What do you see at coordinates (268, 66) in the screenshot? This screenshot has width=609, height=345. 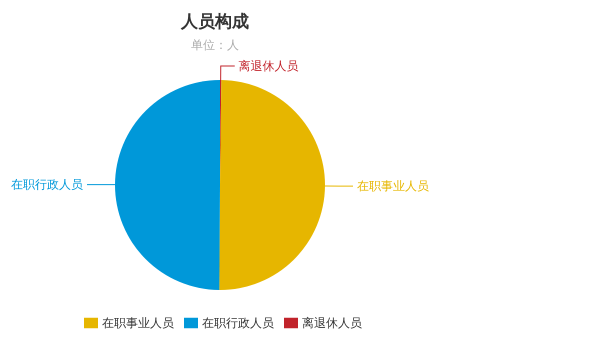 I see `slice-label: 离退休人员` at bounding box center [268, 66].